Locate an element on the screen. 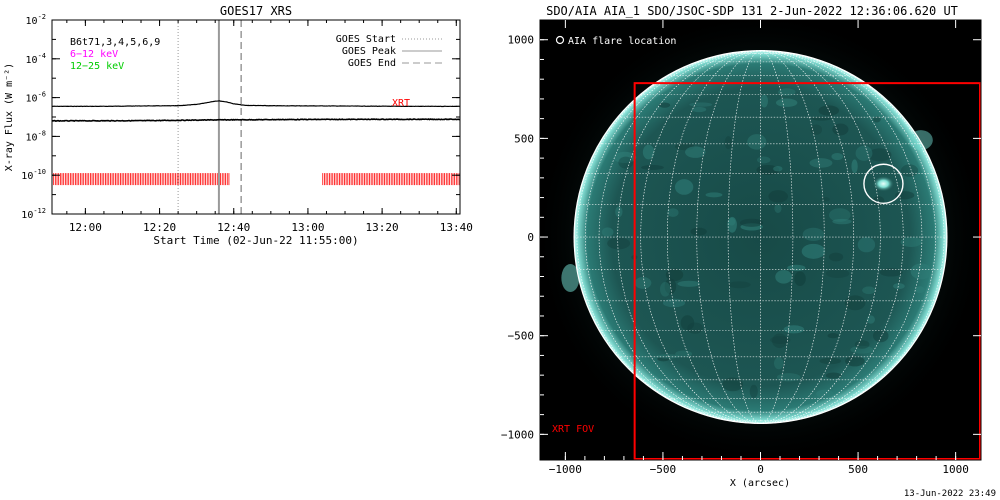 Image resolution: width=1000 pixels, height=500 pixels. aia-x-tick-label: 1000 is located at coordinates (955, 469).